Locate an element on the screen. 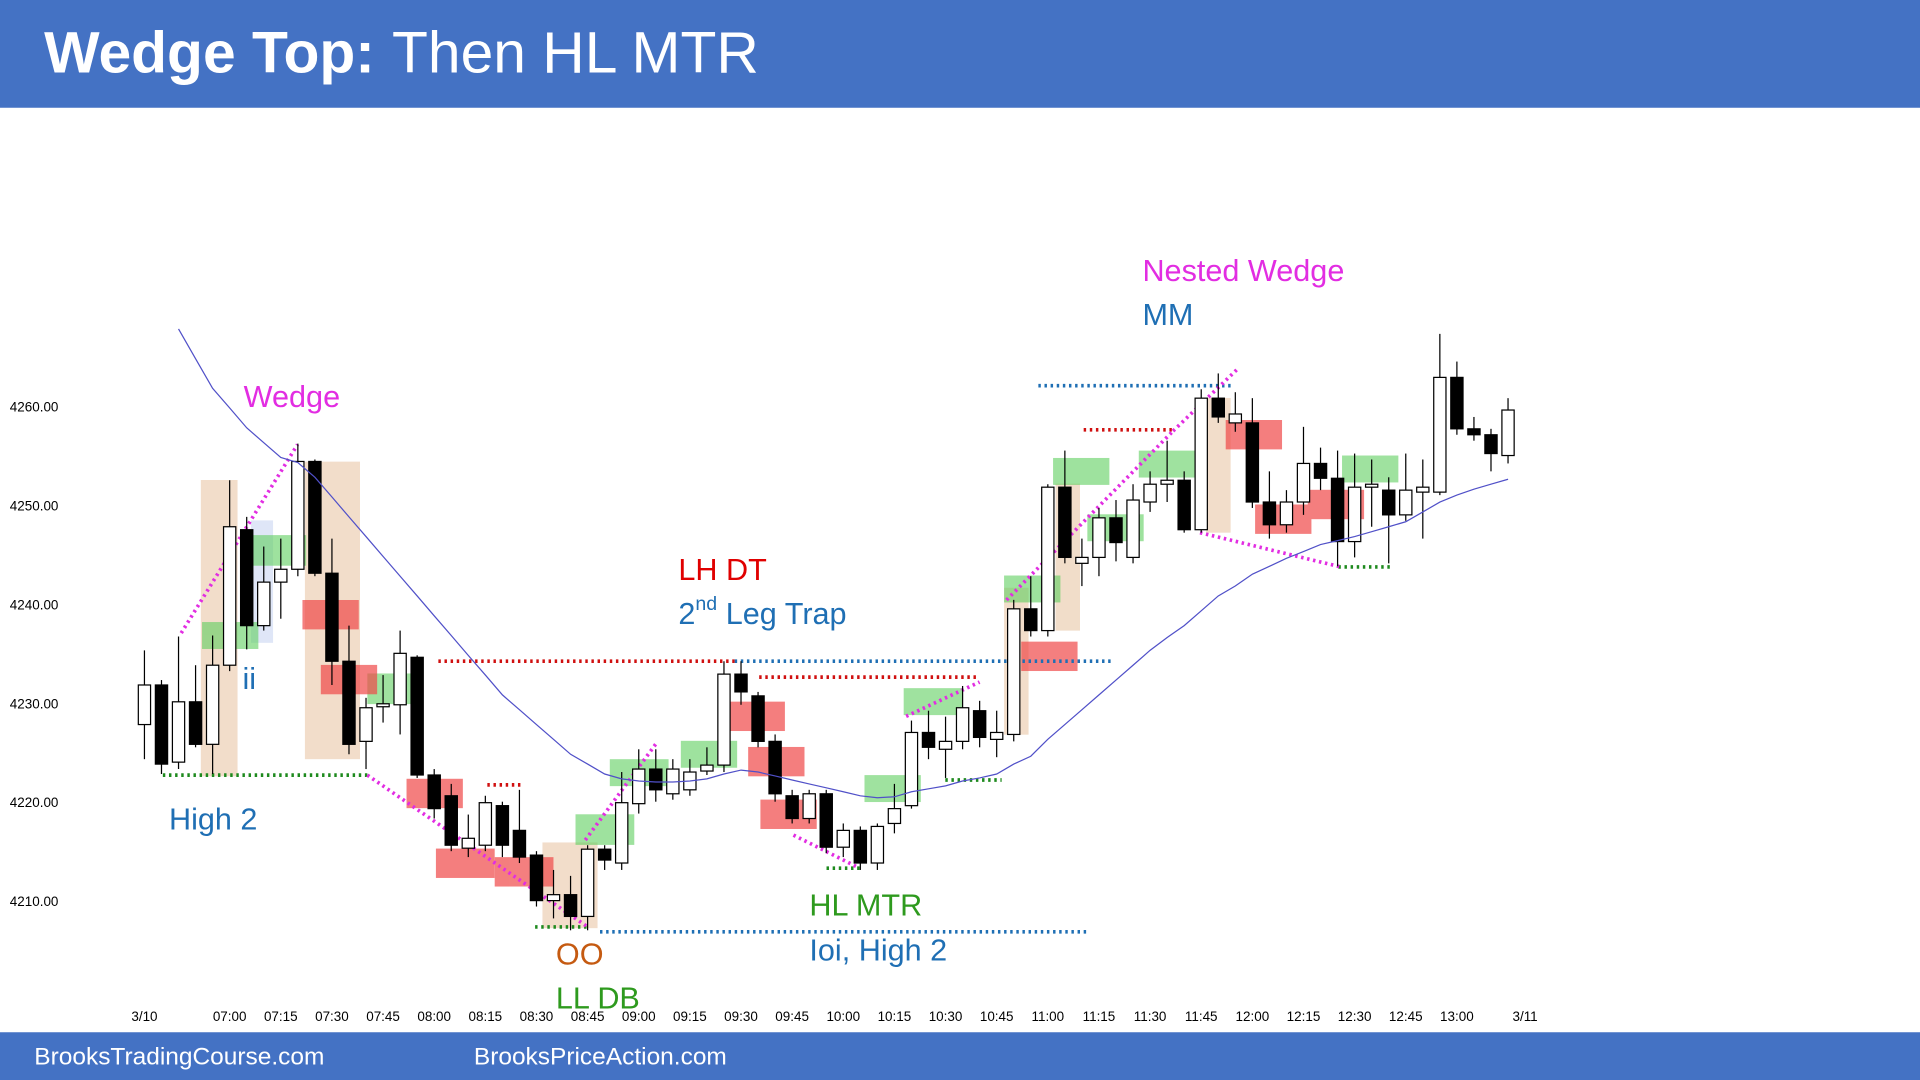 The width and height of the screenshot is (1920, 1080). x-tick-label: 11:45 is located at coordinates (1201, 1016).